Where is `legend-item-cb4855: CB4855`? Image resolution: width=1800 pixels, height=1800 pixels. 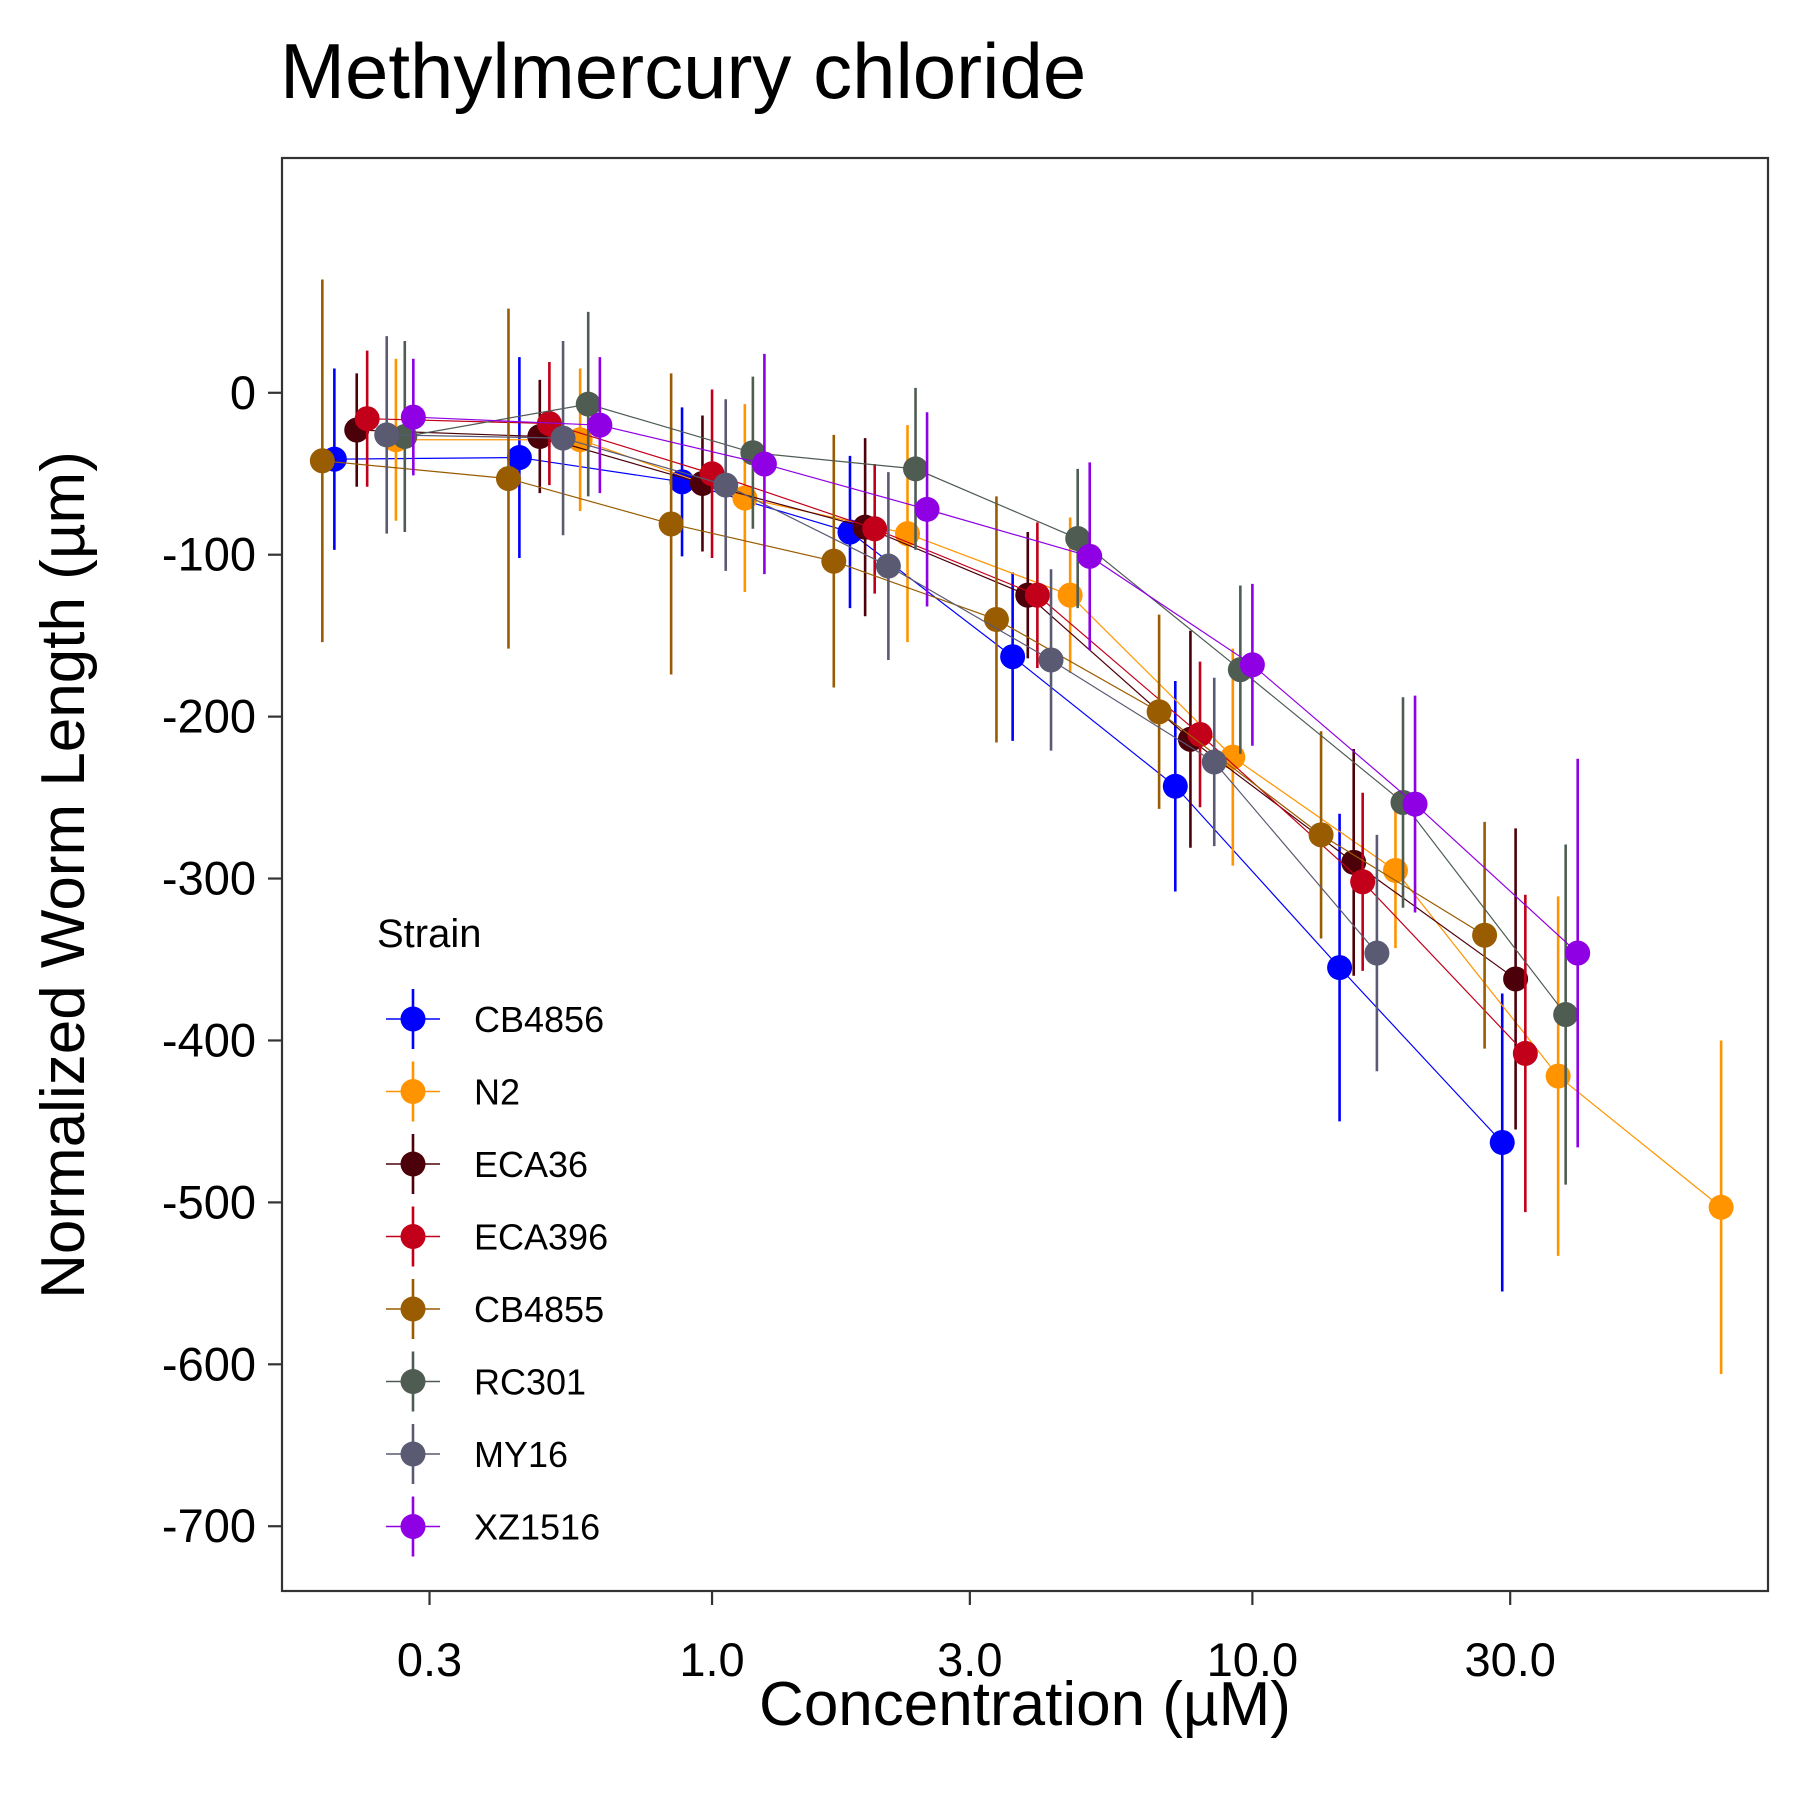
legend-item-cb4855: CB4855 is located at coordinates (495, 1309).